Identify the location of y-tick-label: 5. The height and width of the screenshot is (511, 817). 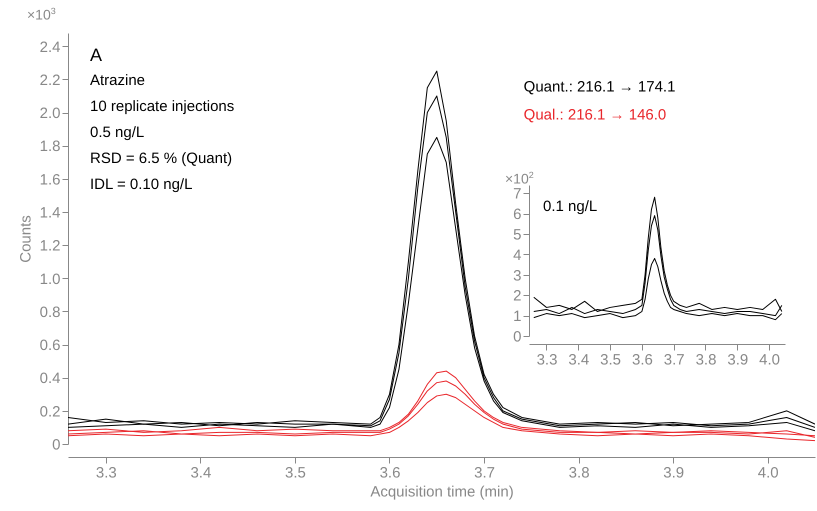
(517, 235).